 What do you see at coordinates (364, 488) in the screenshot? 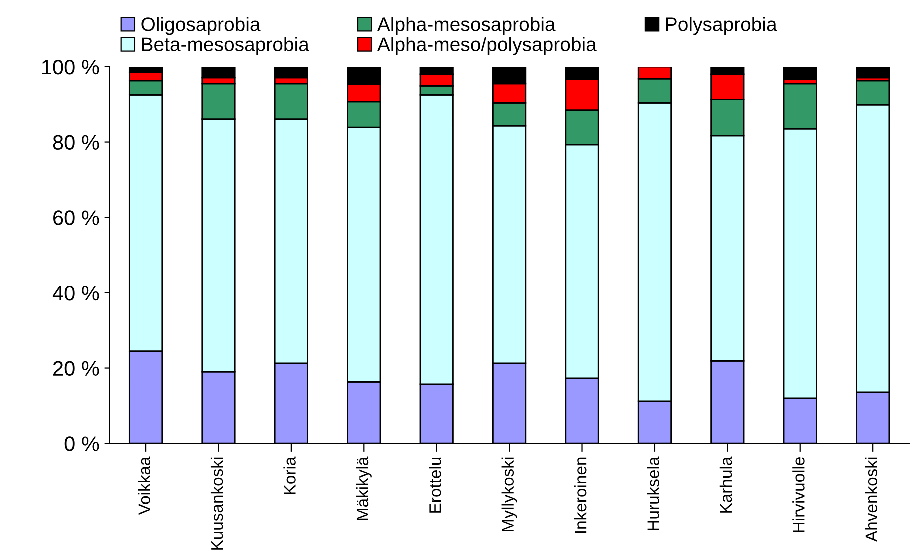
I see `x-tick-label: Mäkikylä` at bounding box center [364, 488].